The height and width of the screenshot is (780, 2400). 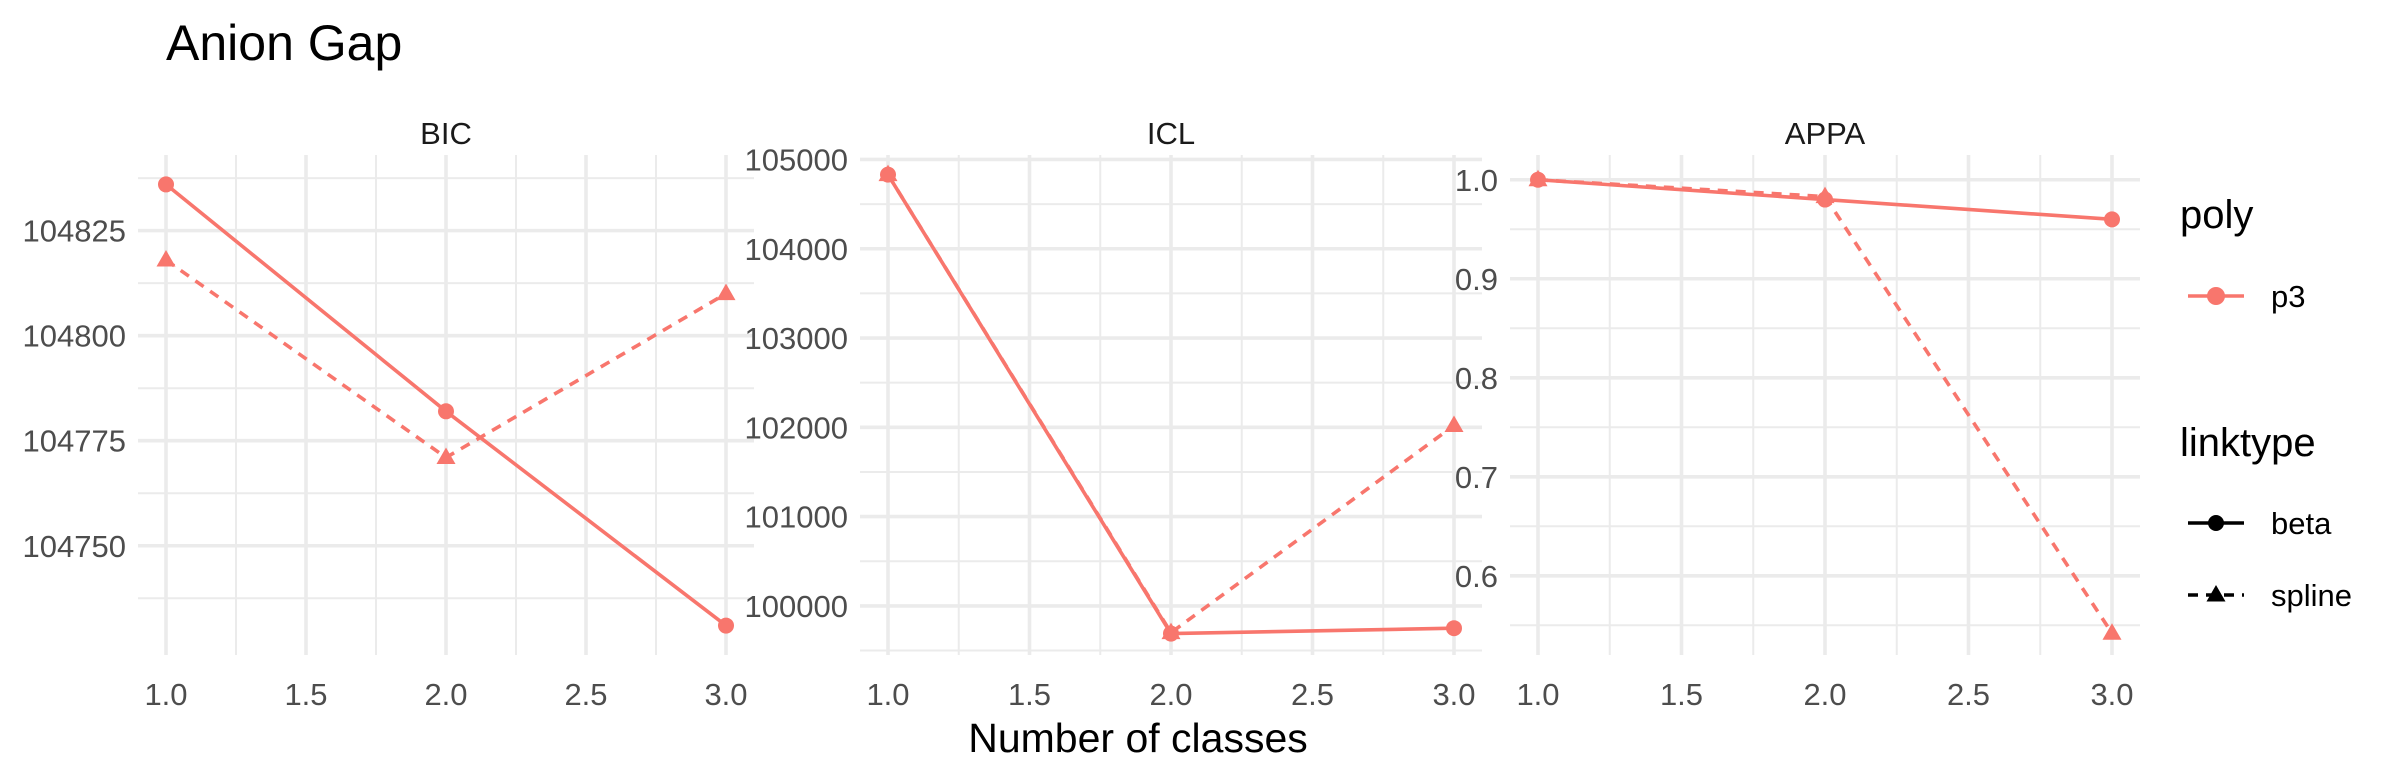 I want to click on legend: poly p3 linktype beta spline, so click(x=2266, y=403).